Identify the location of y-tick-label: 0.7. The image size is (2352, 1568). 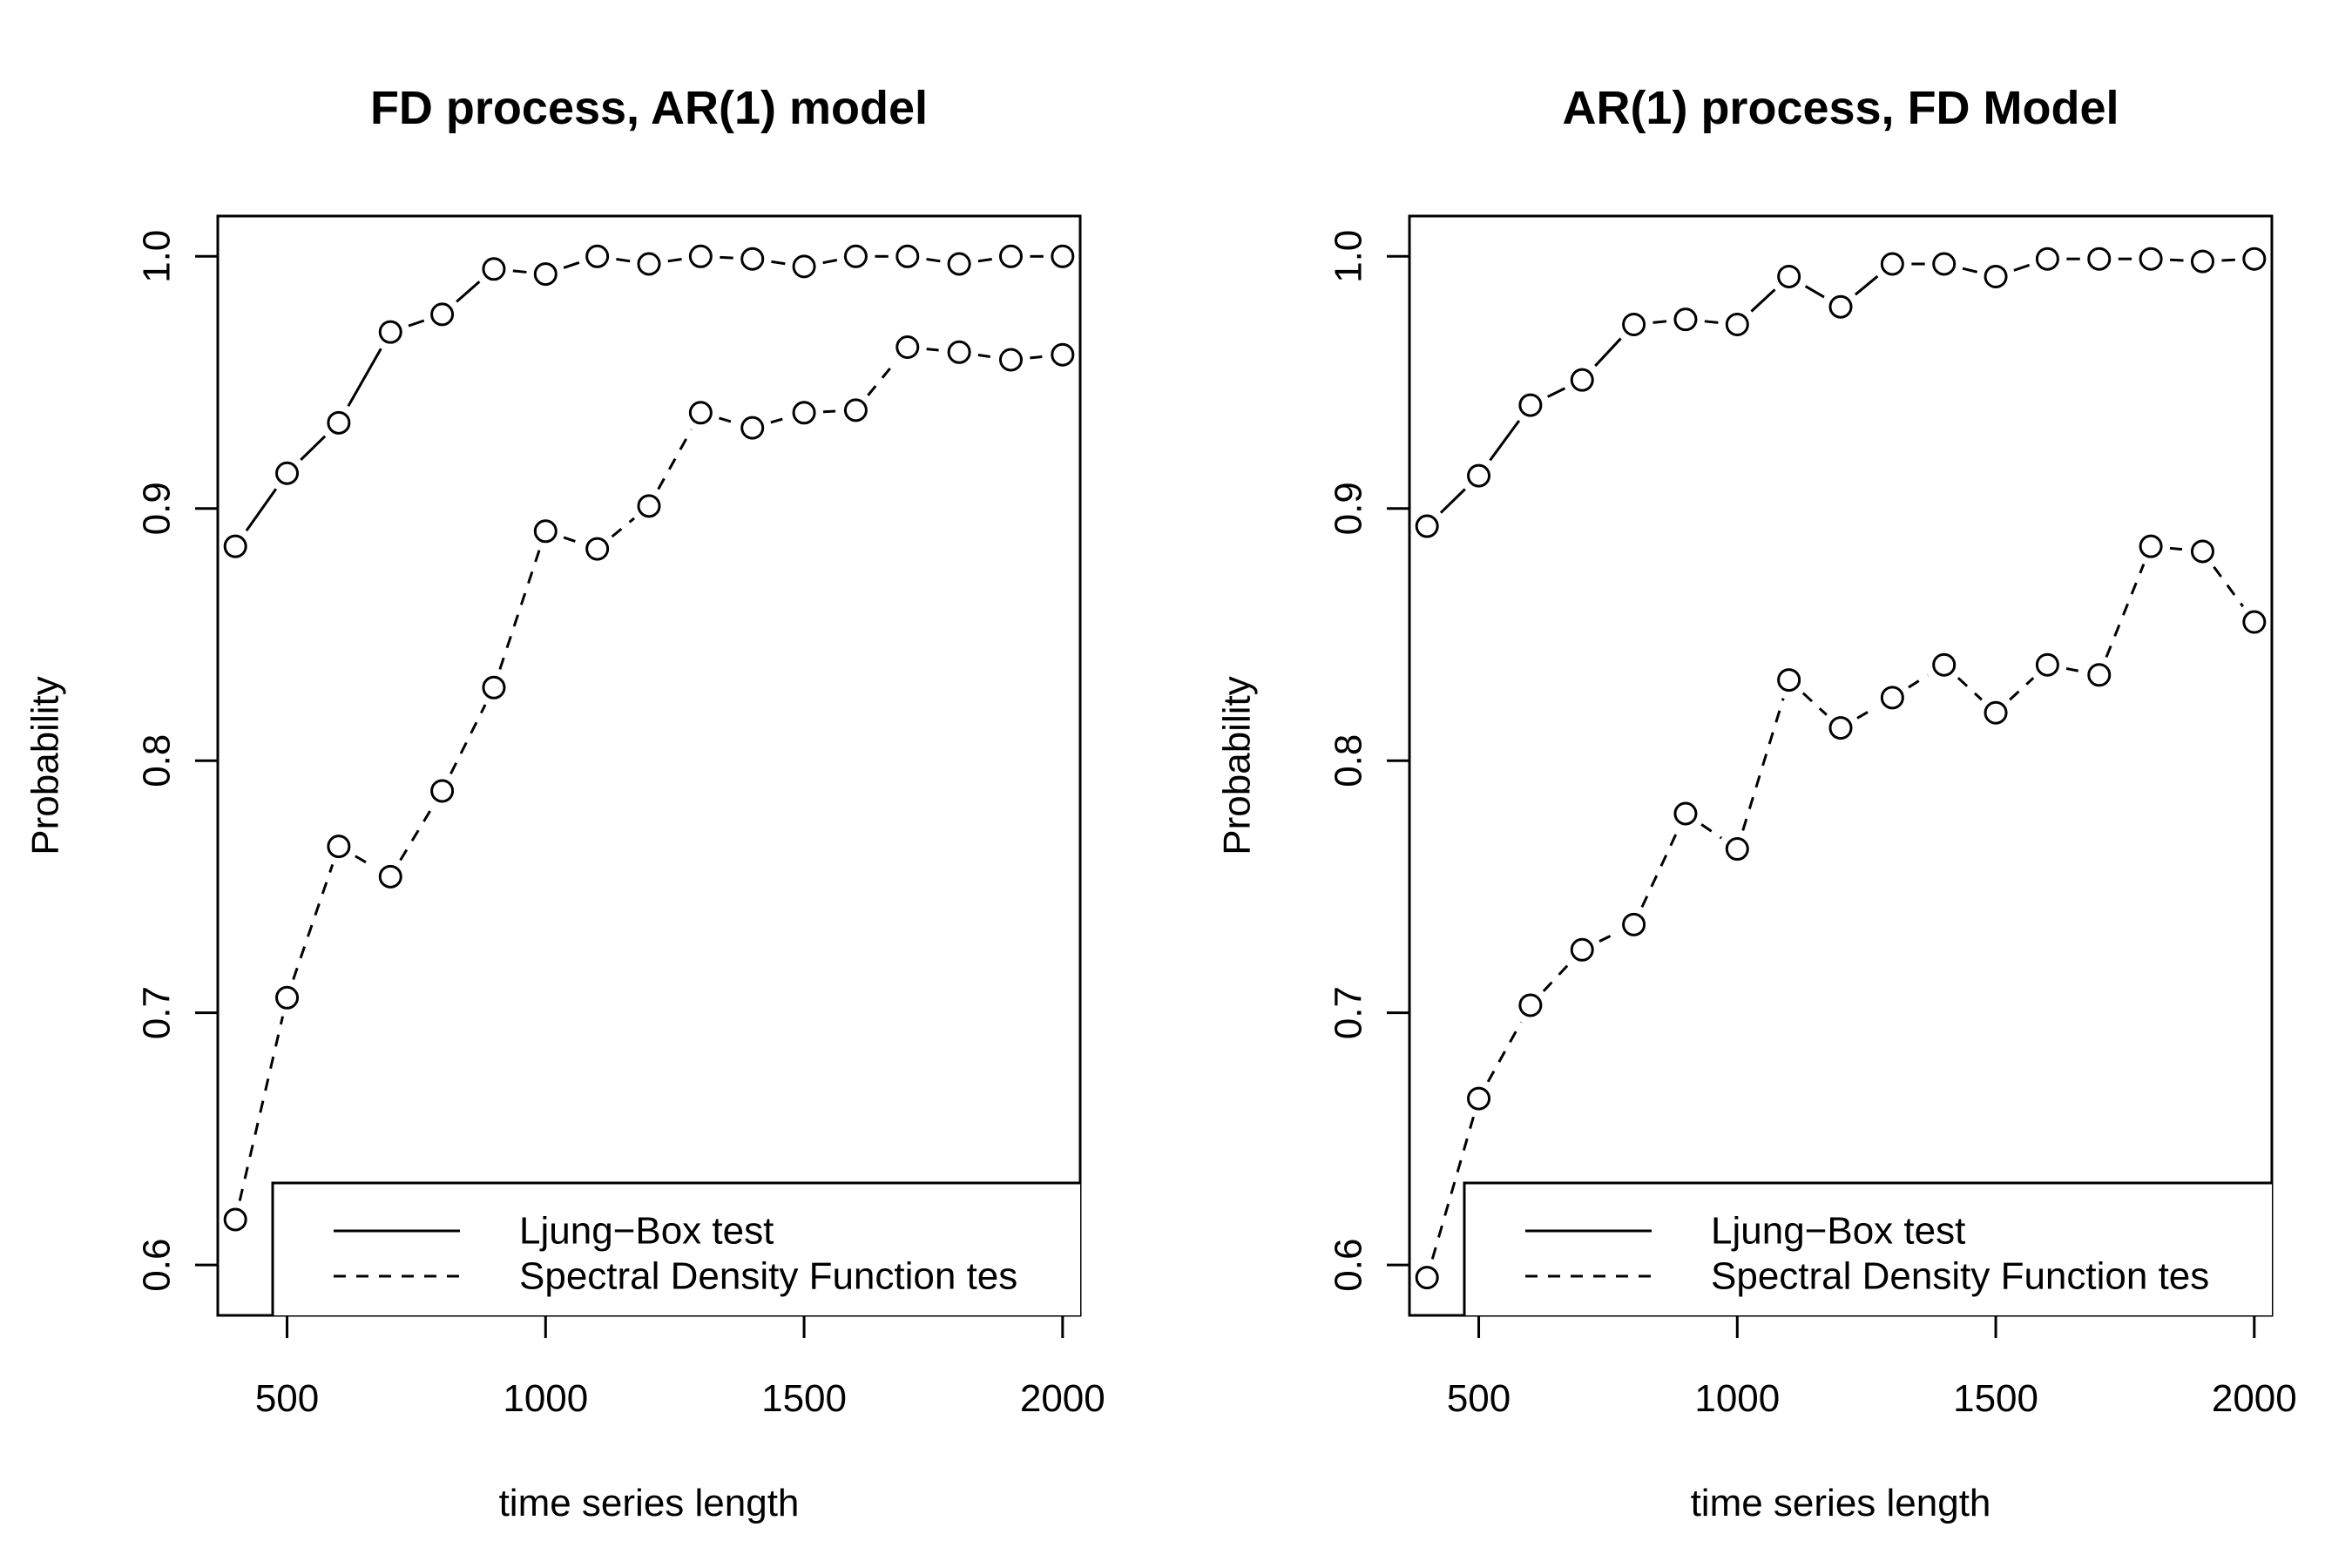
(157, 1013).